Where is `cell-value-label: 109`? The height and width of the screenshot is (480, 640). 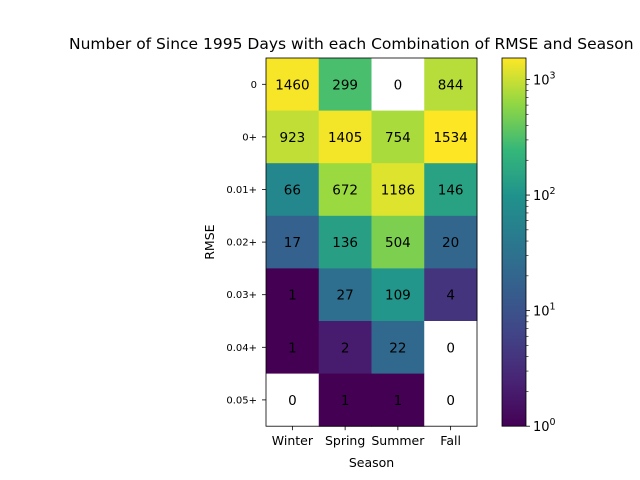
cell-value-label: 109 is located at coordinates (398, 296).